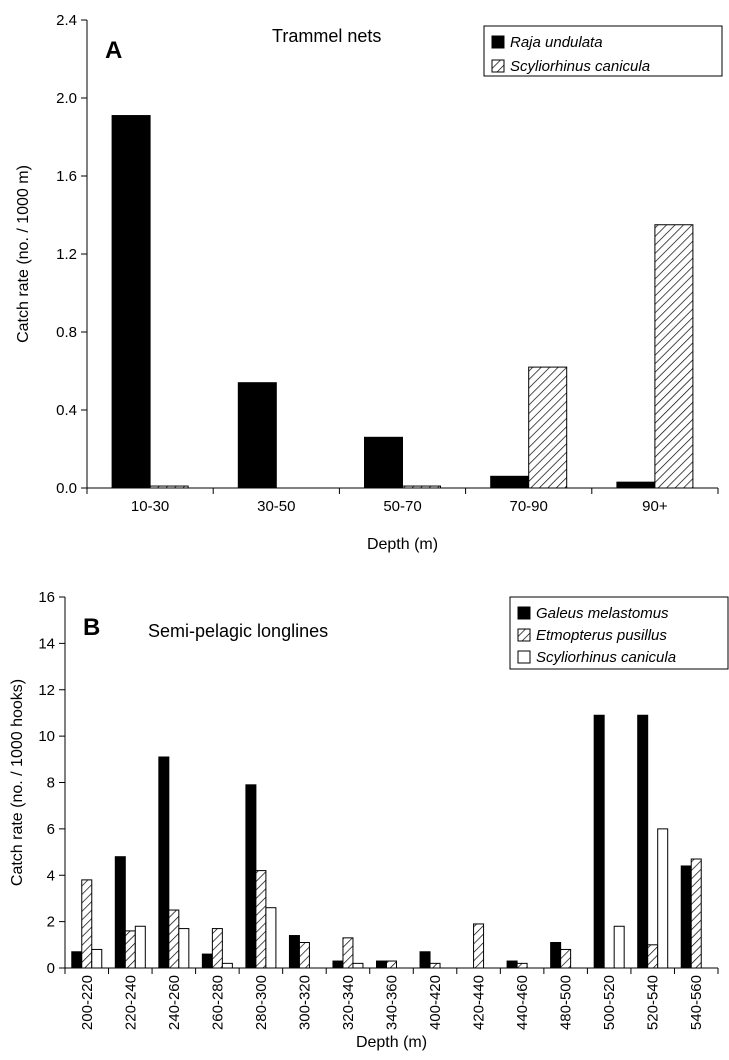 This screenshot has height=1060, width=729. Describe the element at coordinates (66, 20) in the screenshot. I see `y-tick-label: 2.4` at that location.